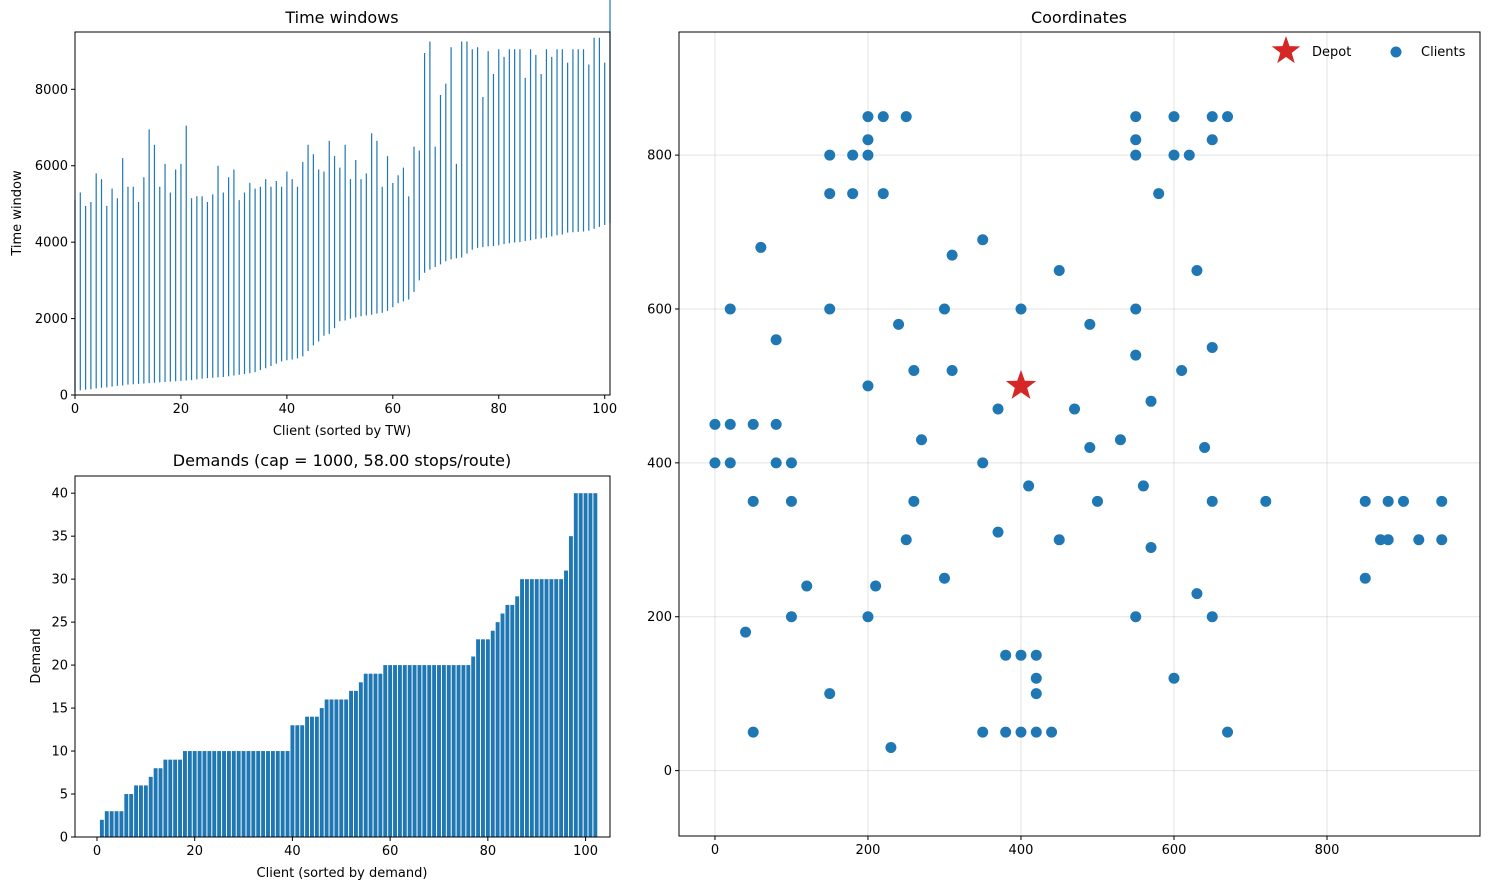 This screenshot has width=1489, height=890. Describe the element at coordinates (1396, 52) in the screenshot. I see `legend-clients-marker` at that location.